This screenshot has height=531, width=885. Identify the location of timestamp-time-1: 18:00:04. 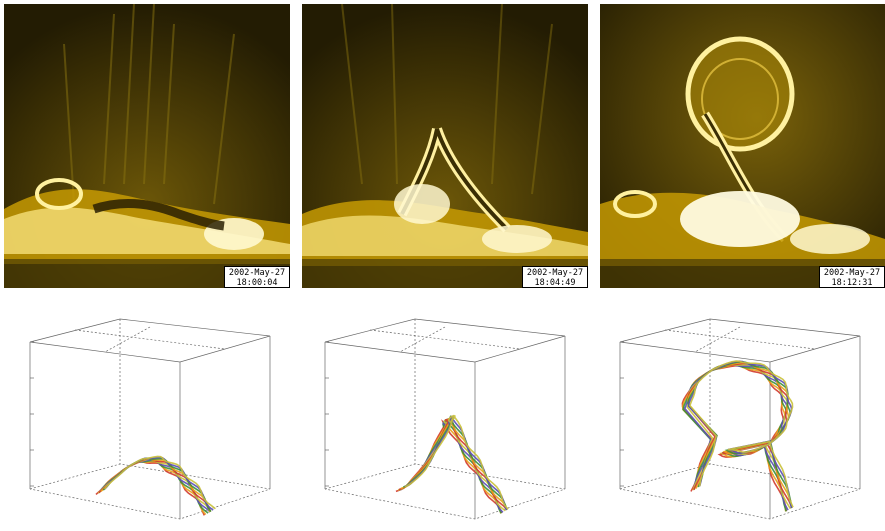
(257, 283).